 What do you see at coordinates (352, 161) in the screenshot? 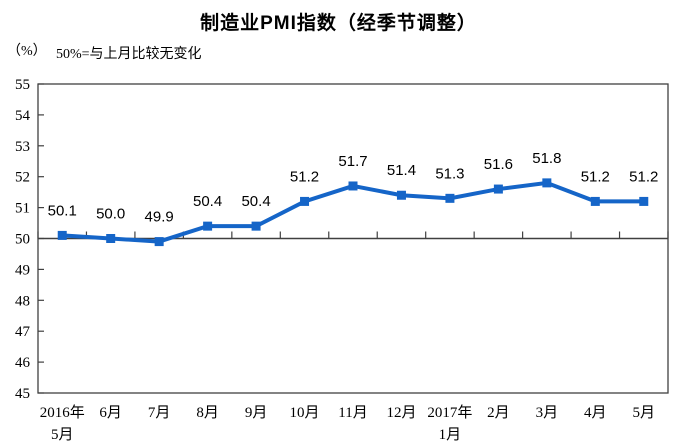
I see `data-point-label: 51.7` at bounding box center [352, 161].